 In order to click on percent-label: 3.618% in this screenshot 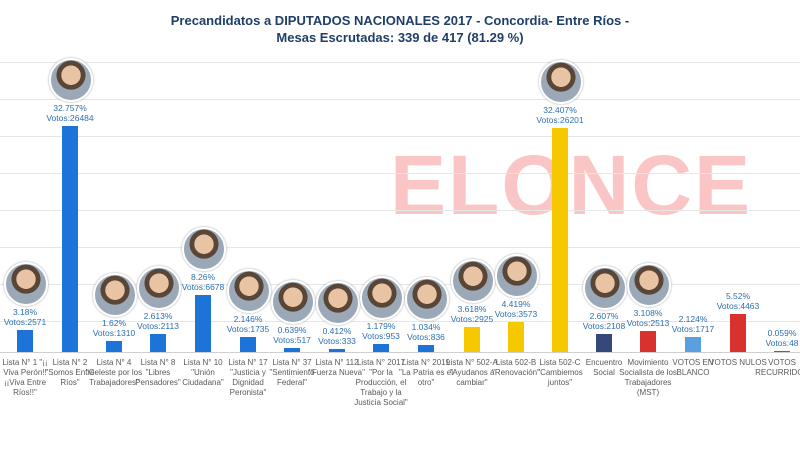, I will do `click(472, 309)`.